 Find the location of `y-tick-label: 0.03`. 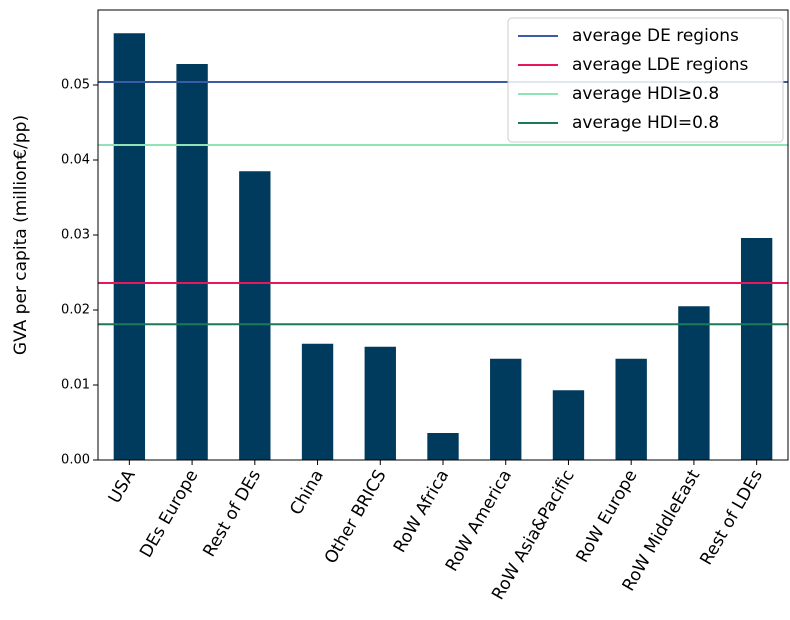

y-tick-label: 0.03 is located at coordinates (75, 235).